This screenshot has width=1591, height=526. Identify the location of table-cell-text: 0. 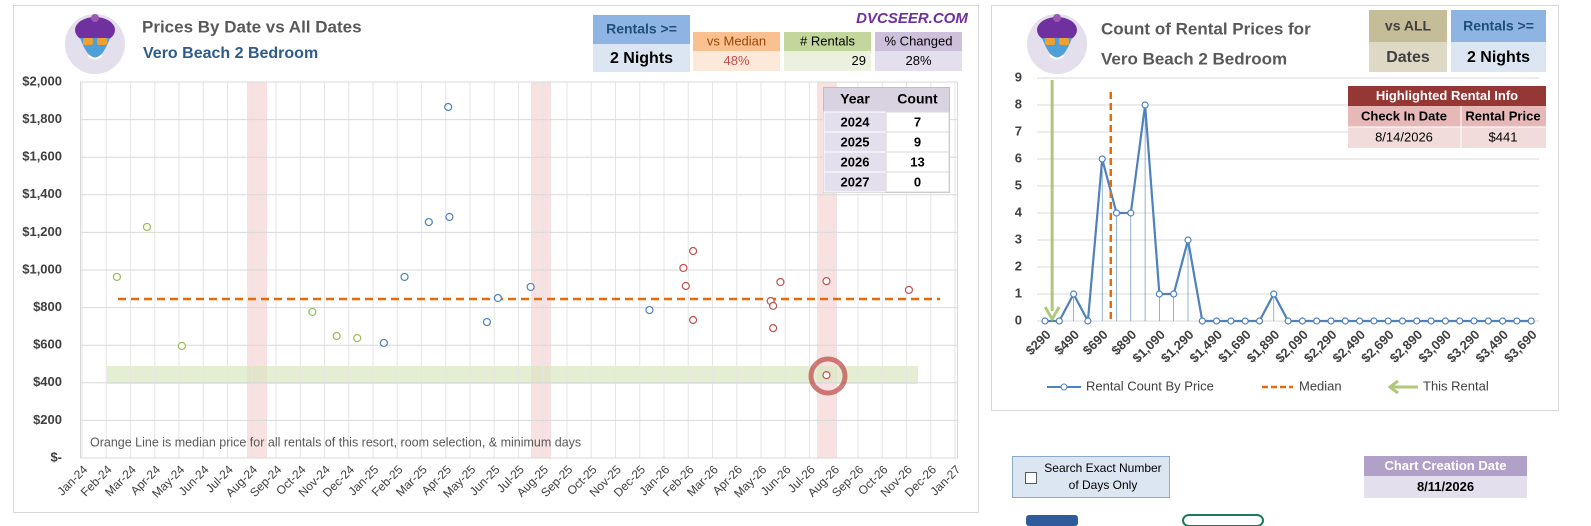
(917, 181).